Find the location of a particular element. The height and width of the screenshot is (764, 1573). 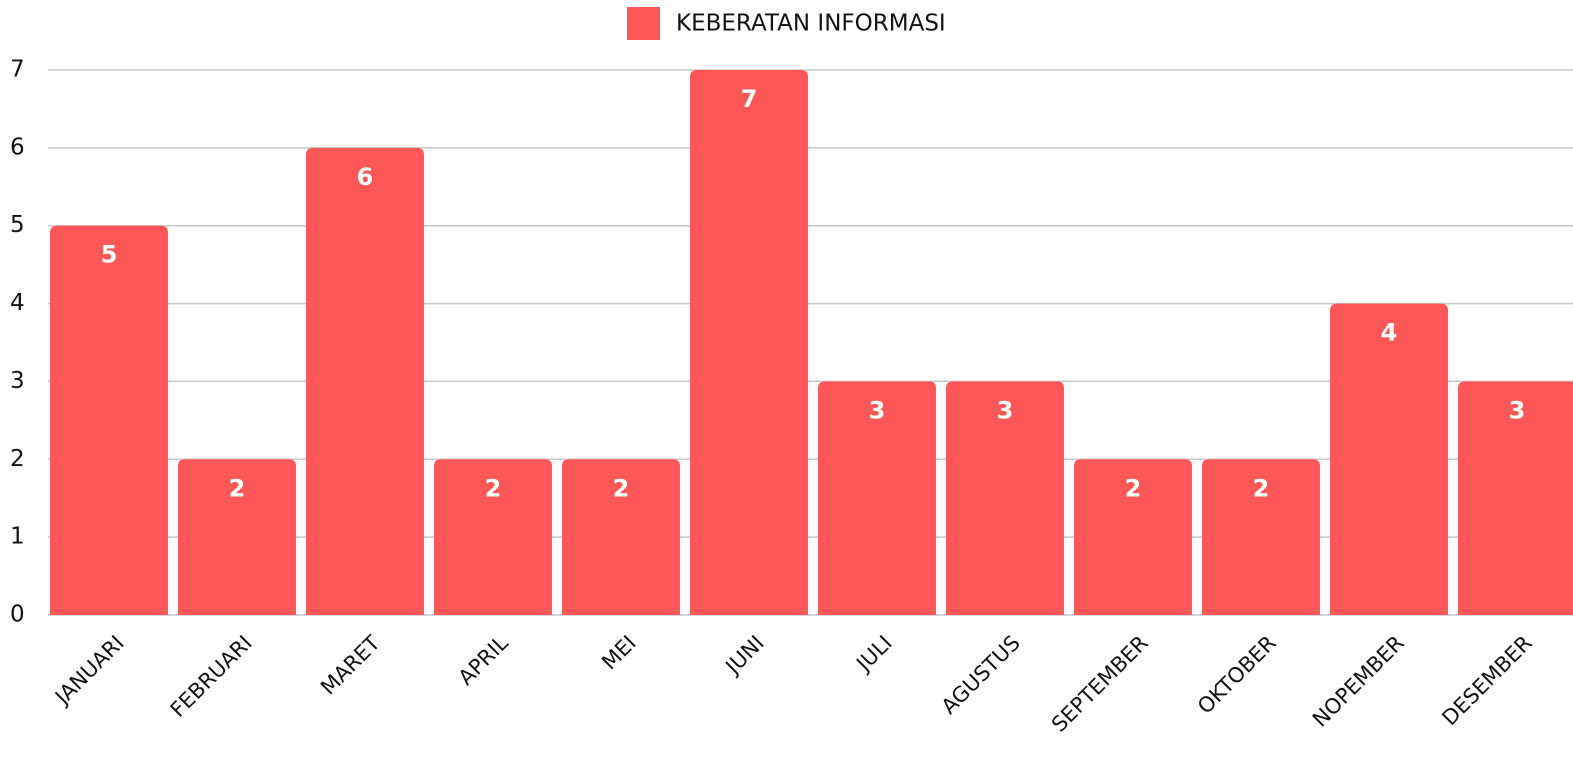

data-label: 4 is located at coordinates (1389, 333).